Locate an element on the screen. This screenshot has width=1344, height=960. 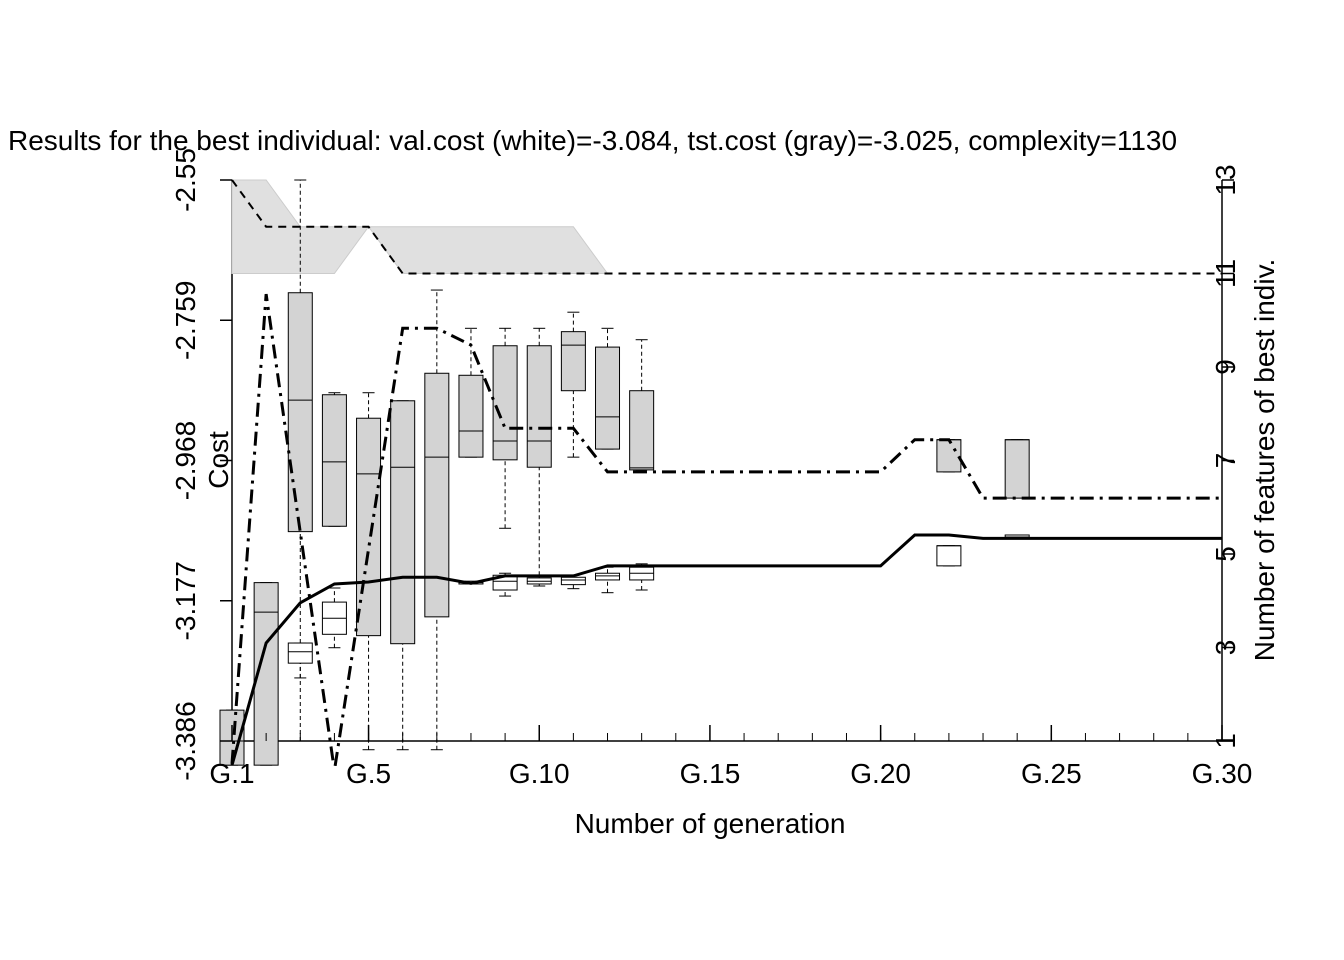
y-tick-label: -3.386 is located at coordinates (185, 740).